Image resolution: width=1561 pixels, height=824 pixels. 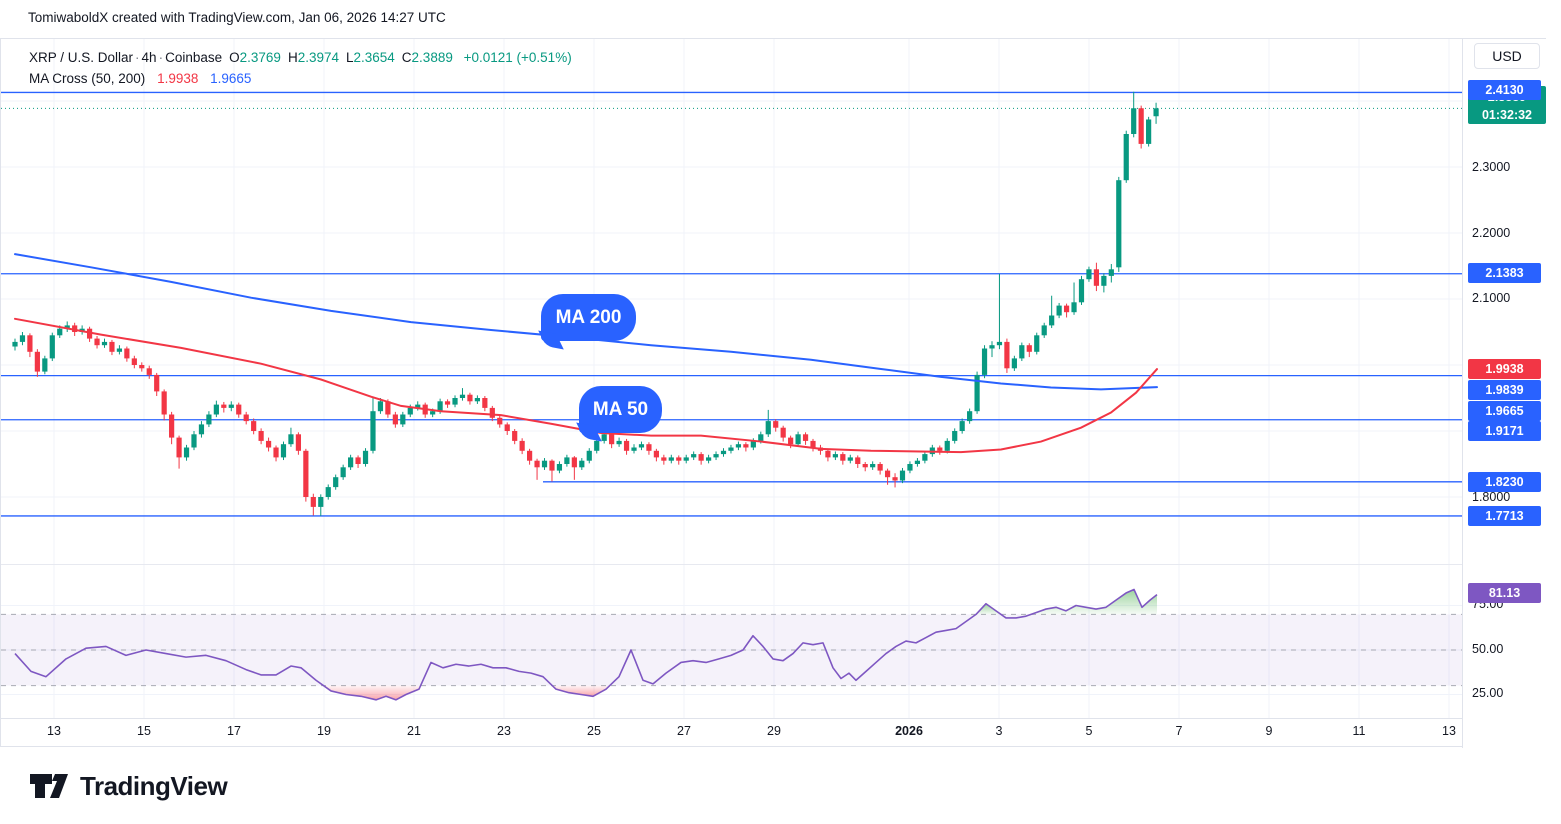 What do you see at coordinates (909, 731) in the screenshot?
I see `time-axis-label: 2026` at bounding box center [909, 731].